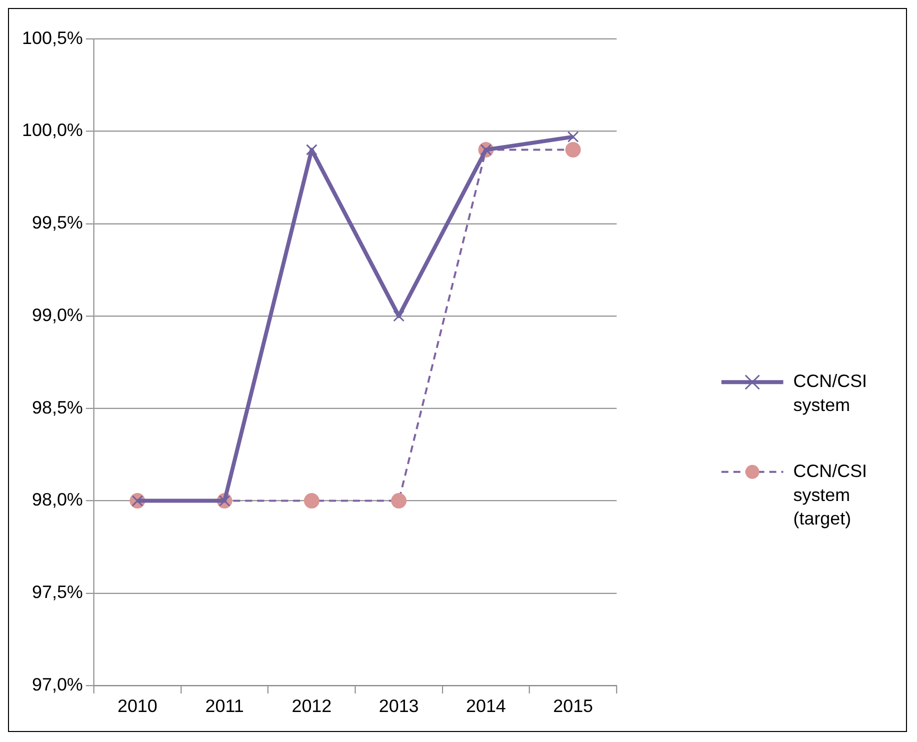 This screenshot has height=742, width=917. What do you see at coordinates (224, 706) in the screenshot?
I see `x-tick-label: 2011` at bounding box center [224, 706].